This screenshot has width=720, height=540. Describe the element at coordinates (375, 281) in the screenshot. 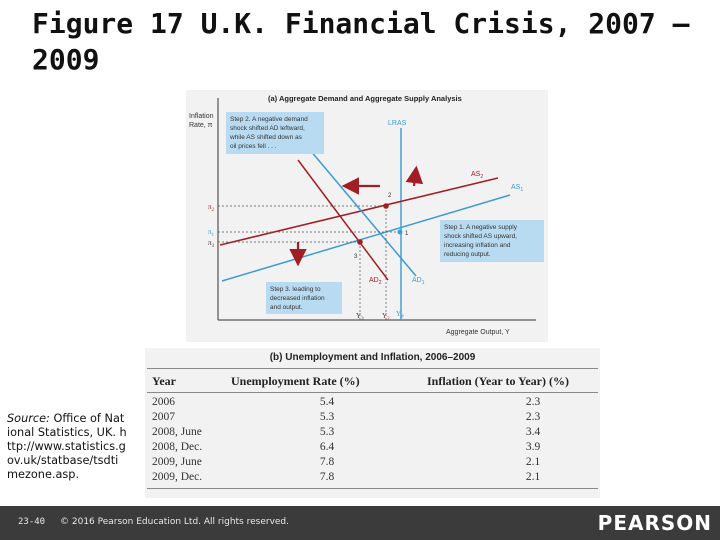

I see `ad2-label: AD2` at that location.